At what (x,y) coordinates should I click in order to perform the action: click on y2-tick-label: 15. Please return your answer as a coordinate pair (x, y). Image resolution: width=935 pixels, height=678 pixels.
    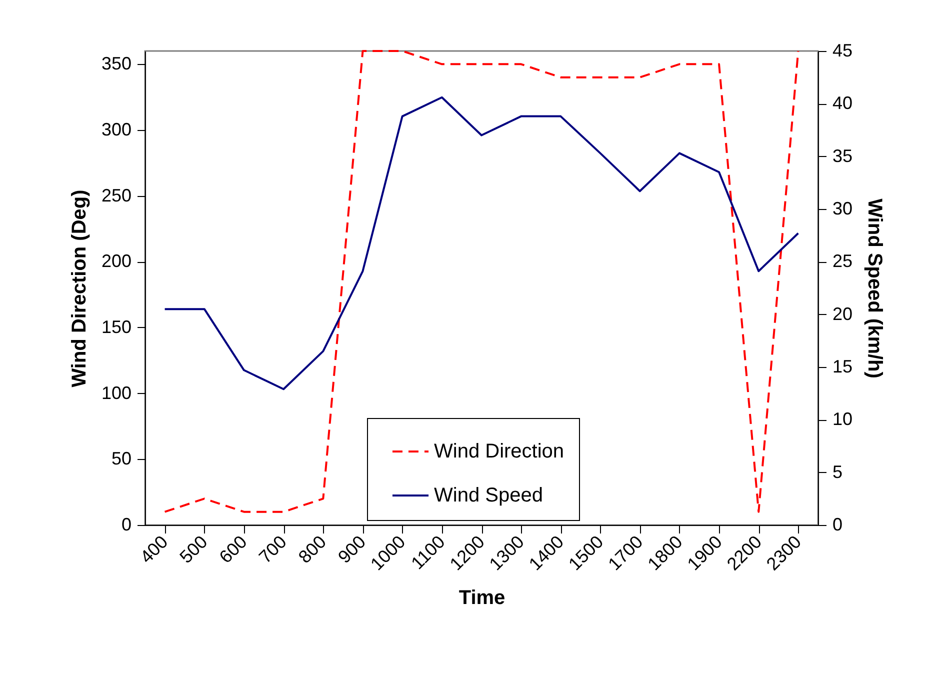
    Looking at the image, I should click on (842, 366).